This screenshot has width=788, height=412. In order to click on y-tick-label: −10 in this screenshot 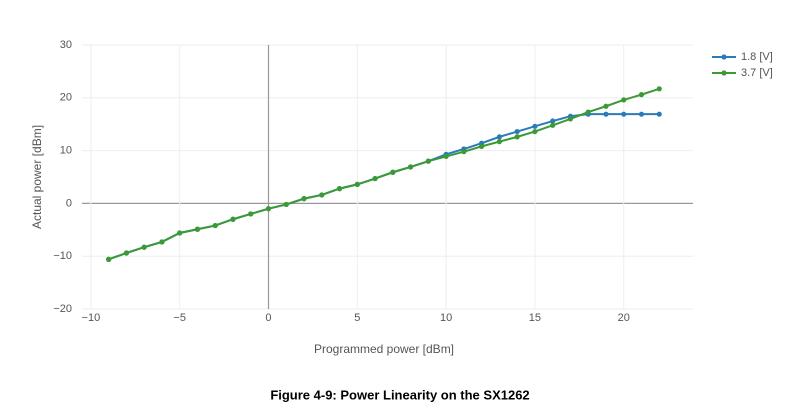, I will do `click(62, 256)`.